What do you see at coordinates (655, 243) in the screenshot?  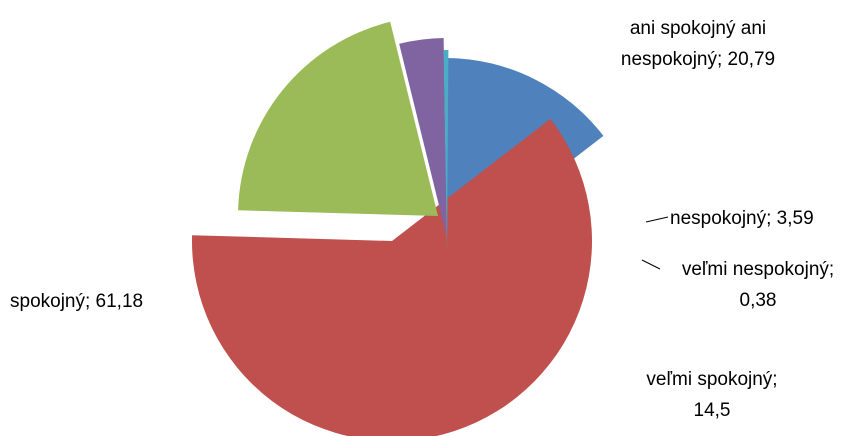 I see `leader-lines` at bounding box center [655, 243].